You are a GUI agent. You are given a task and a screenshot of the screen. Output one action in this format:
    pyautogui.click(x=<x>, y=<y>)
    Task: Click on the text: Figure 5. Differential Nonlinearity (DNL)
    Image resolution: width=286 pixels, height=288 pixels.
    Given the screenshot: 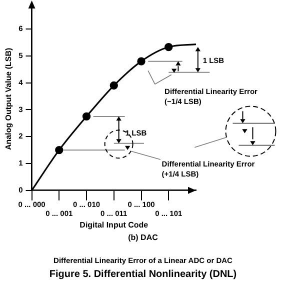 What is the action you would take?
    pyautogui.click(x=143, y=274)
    